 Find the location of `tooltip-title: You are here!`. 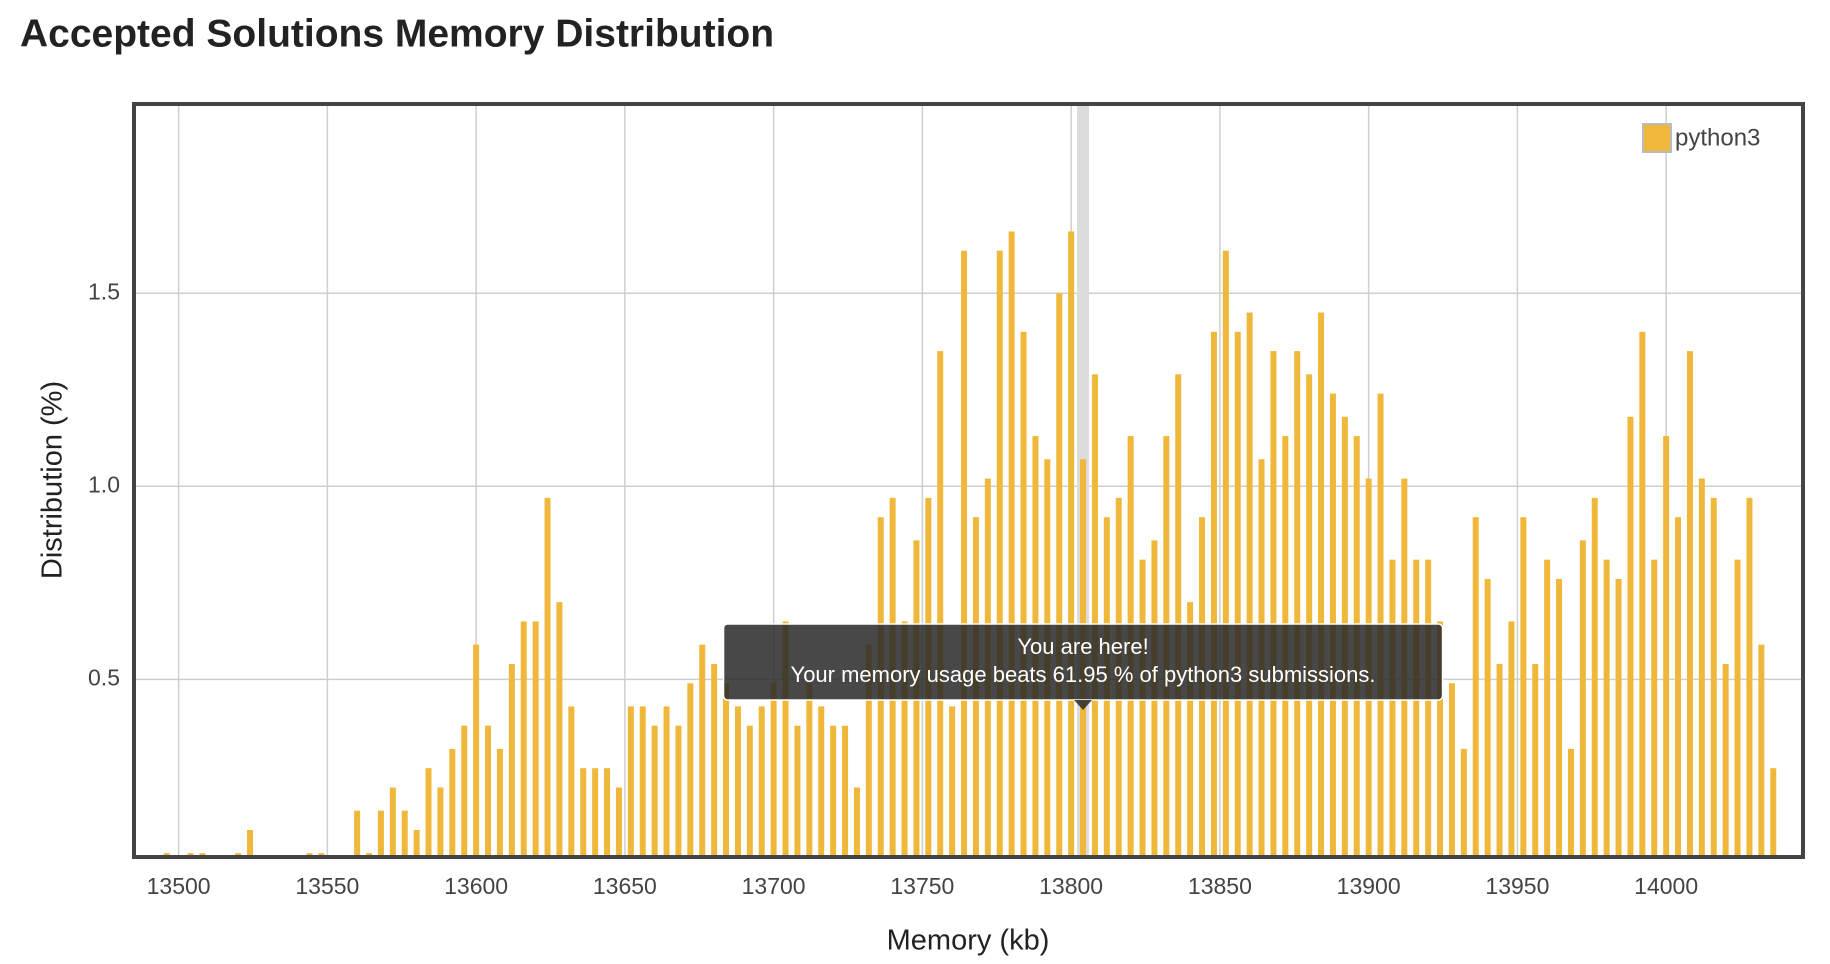

tooltip-title: You are here! is located at coordinates (1082, 646).